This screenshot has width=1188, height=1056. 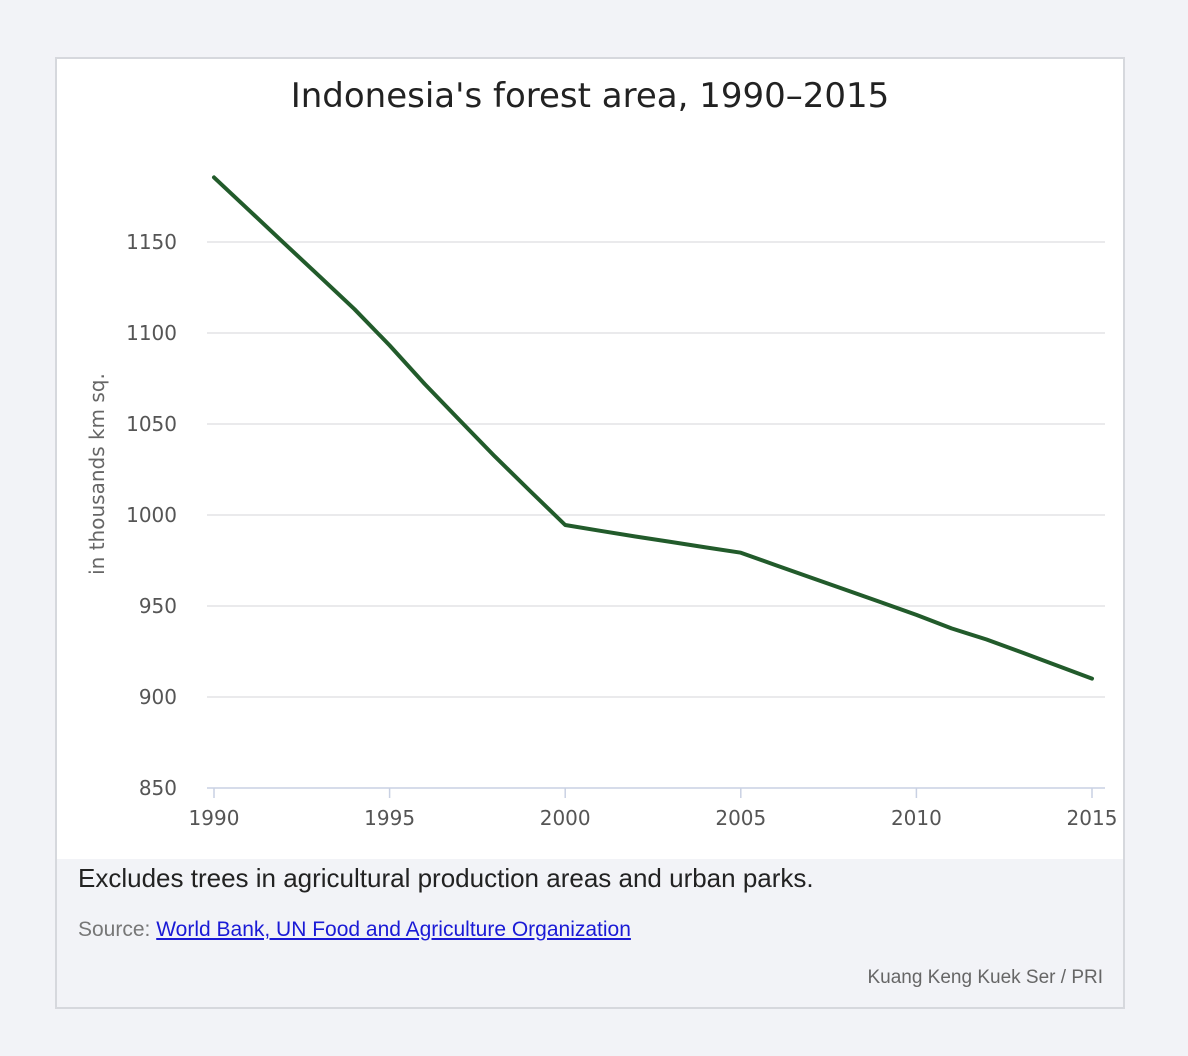 What do you see at coordinates (565, 818) in the screenshot?
I see `x-tick-label: 2000` at bounding box center [565, 818].